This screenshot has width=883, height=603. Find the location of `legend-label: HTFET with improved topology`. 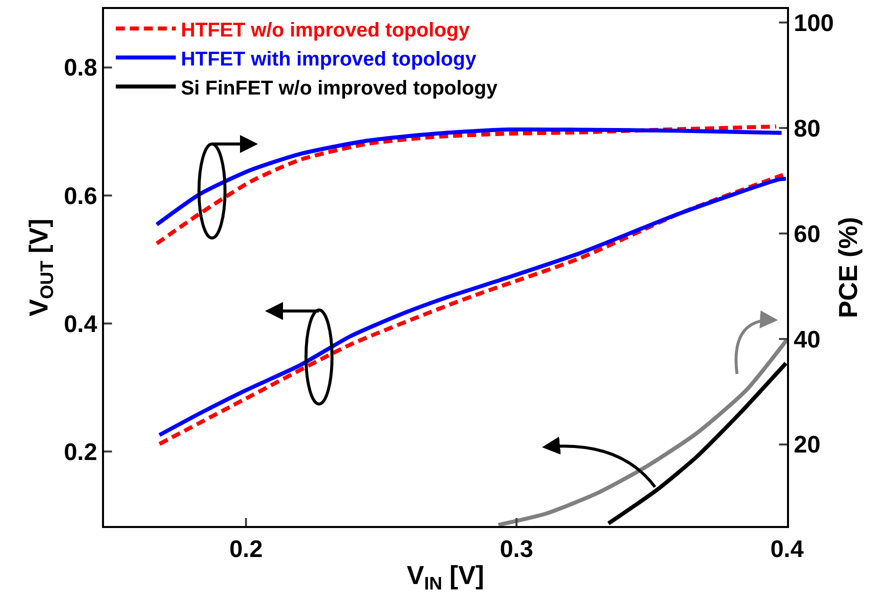

legend-label: HTFET with improved topology is located at coordinates (329, 59).